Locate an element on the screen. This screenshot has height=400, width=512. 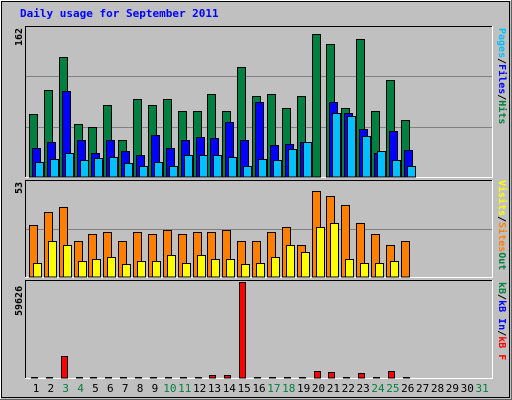
day-label-27: 27 is located at coordinates (422, 388).